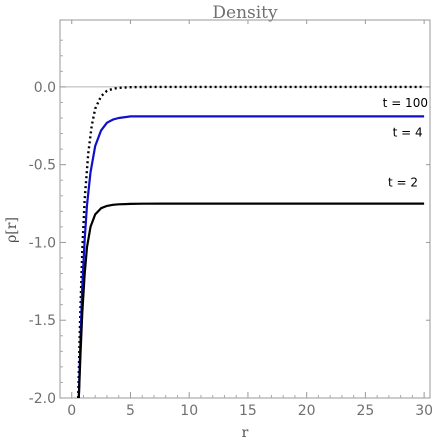  What do you see at coordinates (408, 133) in the screenshot?
I see `curve-annotation: t = 4` at bounding box center [408, 133].